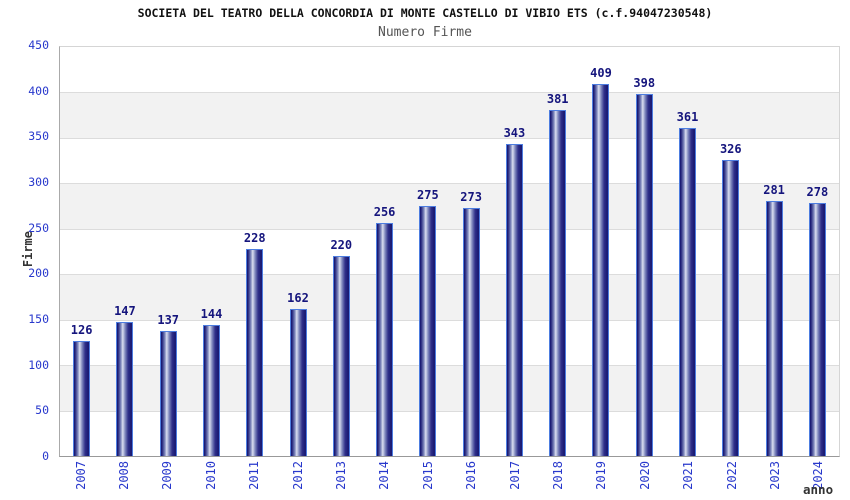 This screenshot has height=500, width=850. What do you see at coordinates (687, 116) in the screenshot?
I see `bar-value-label: 361` at bounding box center [687, 116].